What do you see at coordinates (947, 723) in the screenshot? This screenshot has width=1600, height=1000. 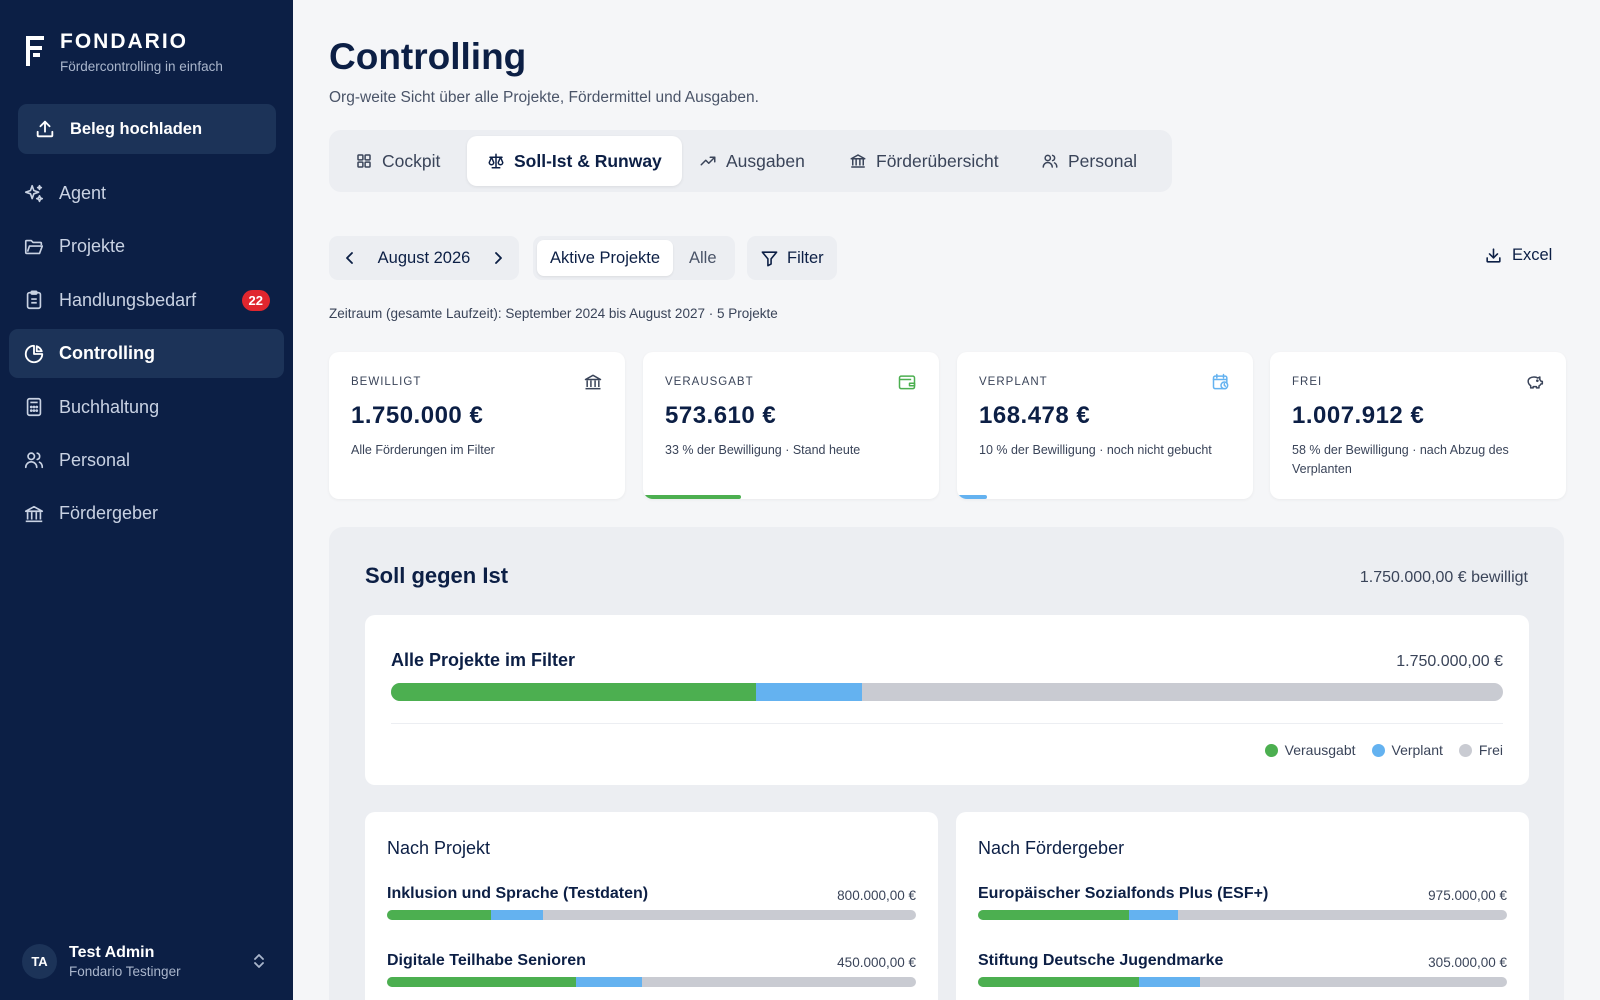 I see `divider` at bounding box center [947, 723].